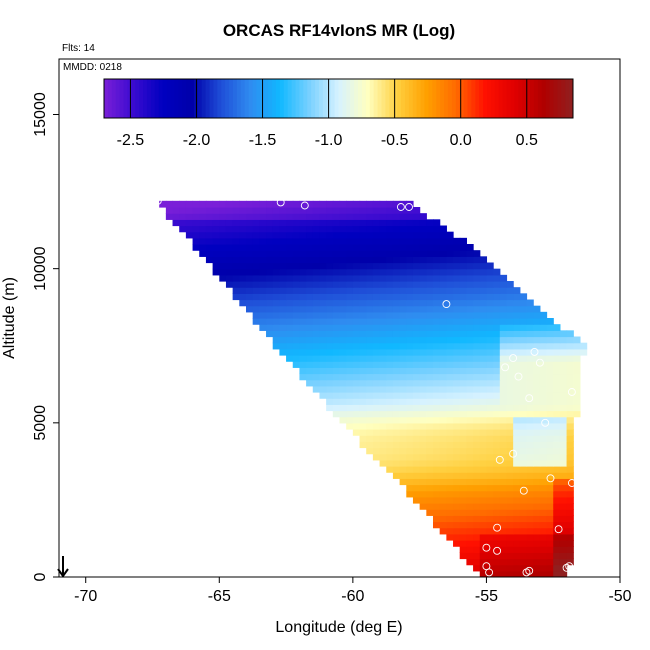  Describe the element at coordinates (353, 591) in the screenshot. I see `x-axis: -70 -65 -60 -55 -50` at that location.